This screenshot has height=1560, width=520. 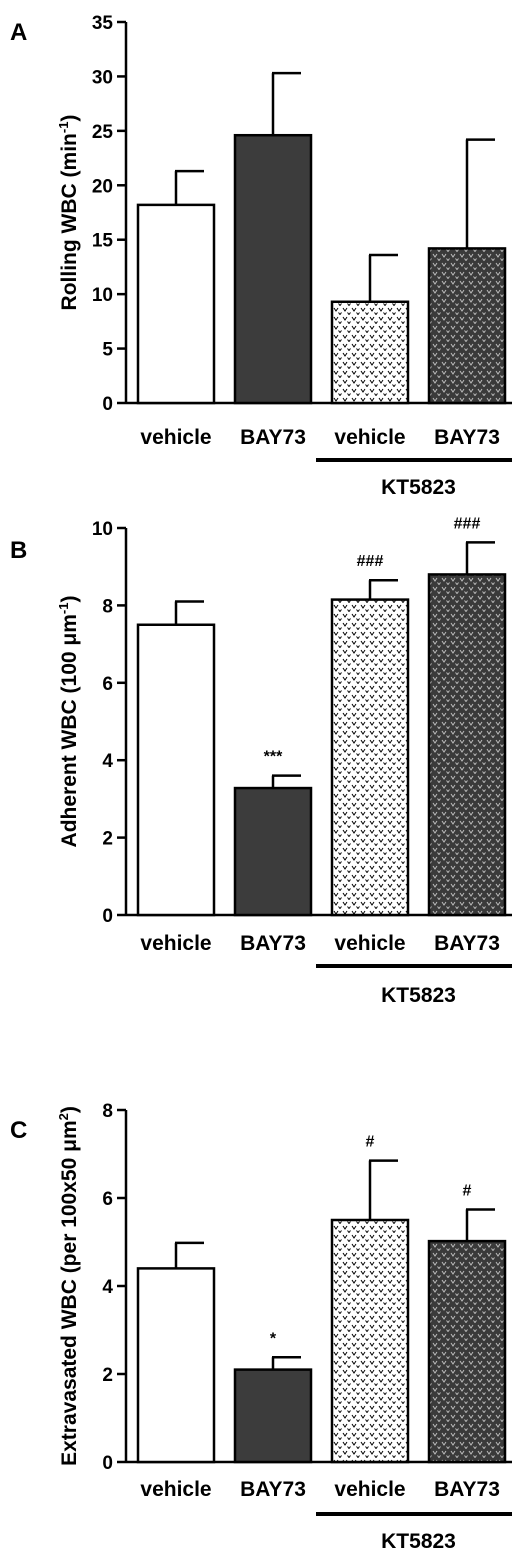 I want to click on y-tick-label: 25, so click(x=103, y=132).